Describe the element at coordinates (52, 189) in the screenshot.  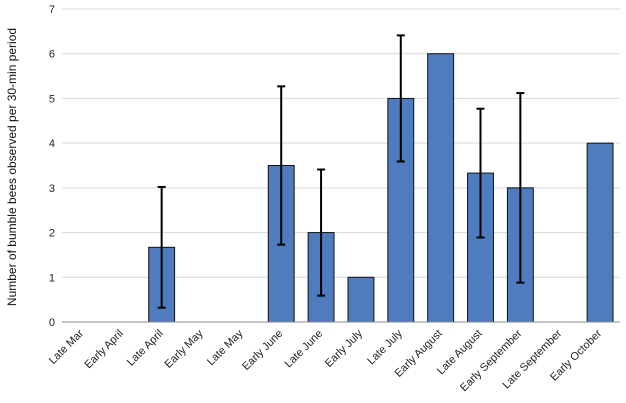
I see `y-tick-label: 3` at that location.